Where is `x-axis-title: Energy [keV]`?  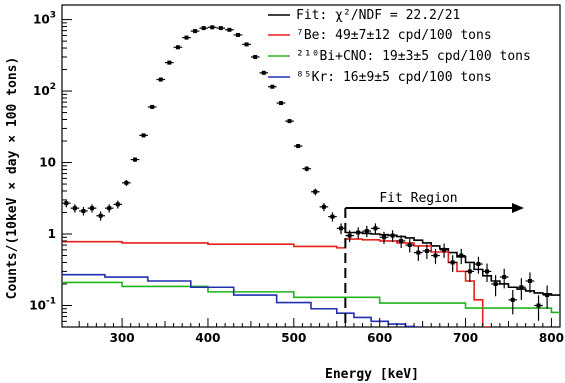 x-axis-title: Energy [keV] is located at coordinates (372, 374).